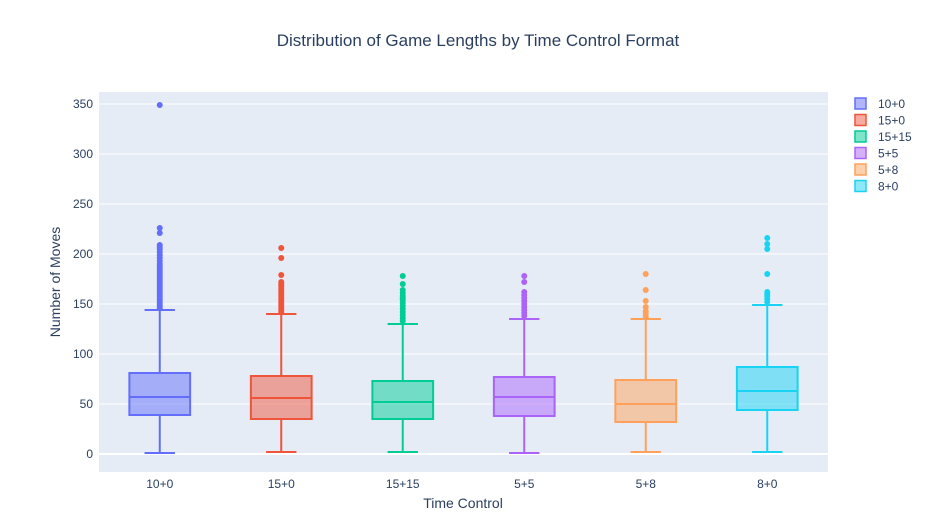 The width and height of the screenshot is (949, 528). What do you see at coordinates (524, 484) in the screenshot?
I see `x-tick-label: 5+5` at bounding box center [524, 484].